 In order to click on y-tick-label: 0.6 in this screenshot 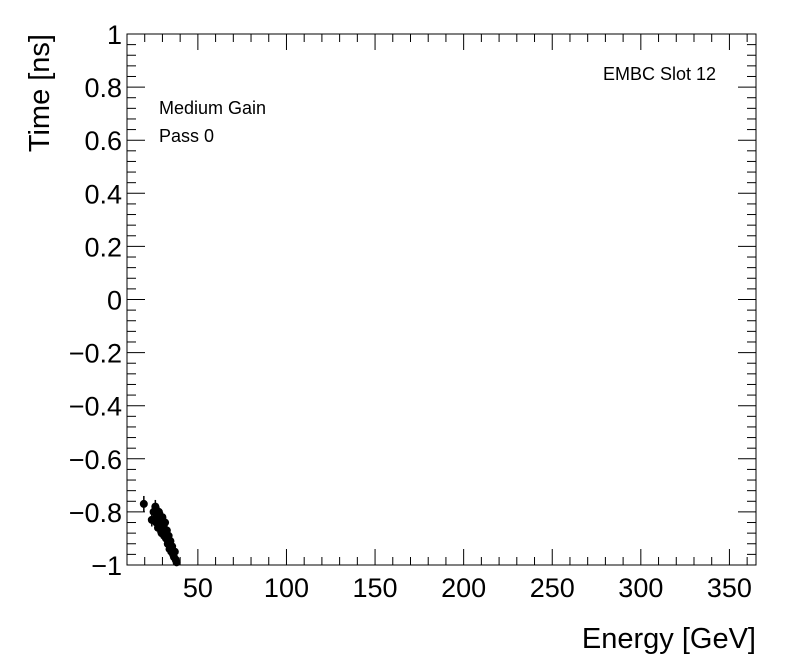, I will do `click(103, 141)`.